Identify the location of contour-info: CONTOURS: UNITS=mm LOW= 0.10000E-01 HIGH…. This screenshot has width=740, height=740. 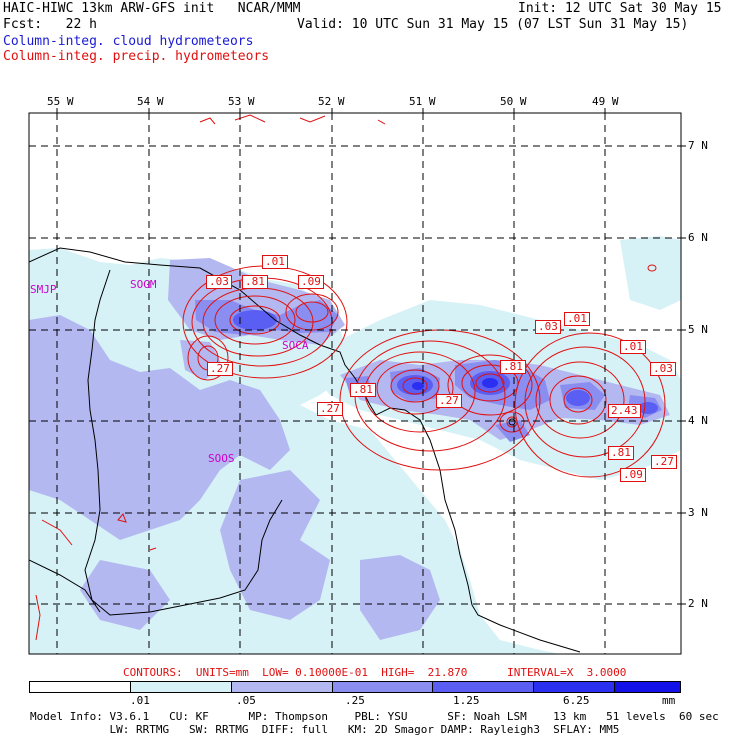
(375, 672).